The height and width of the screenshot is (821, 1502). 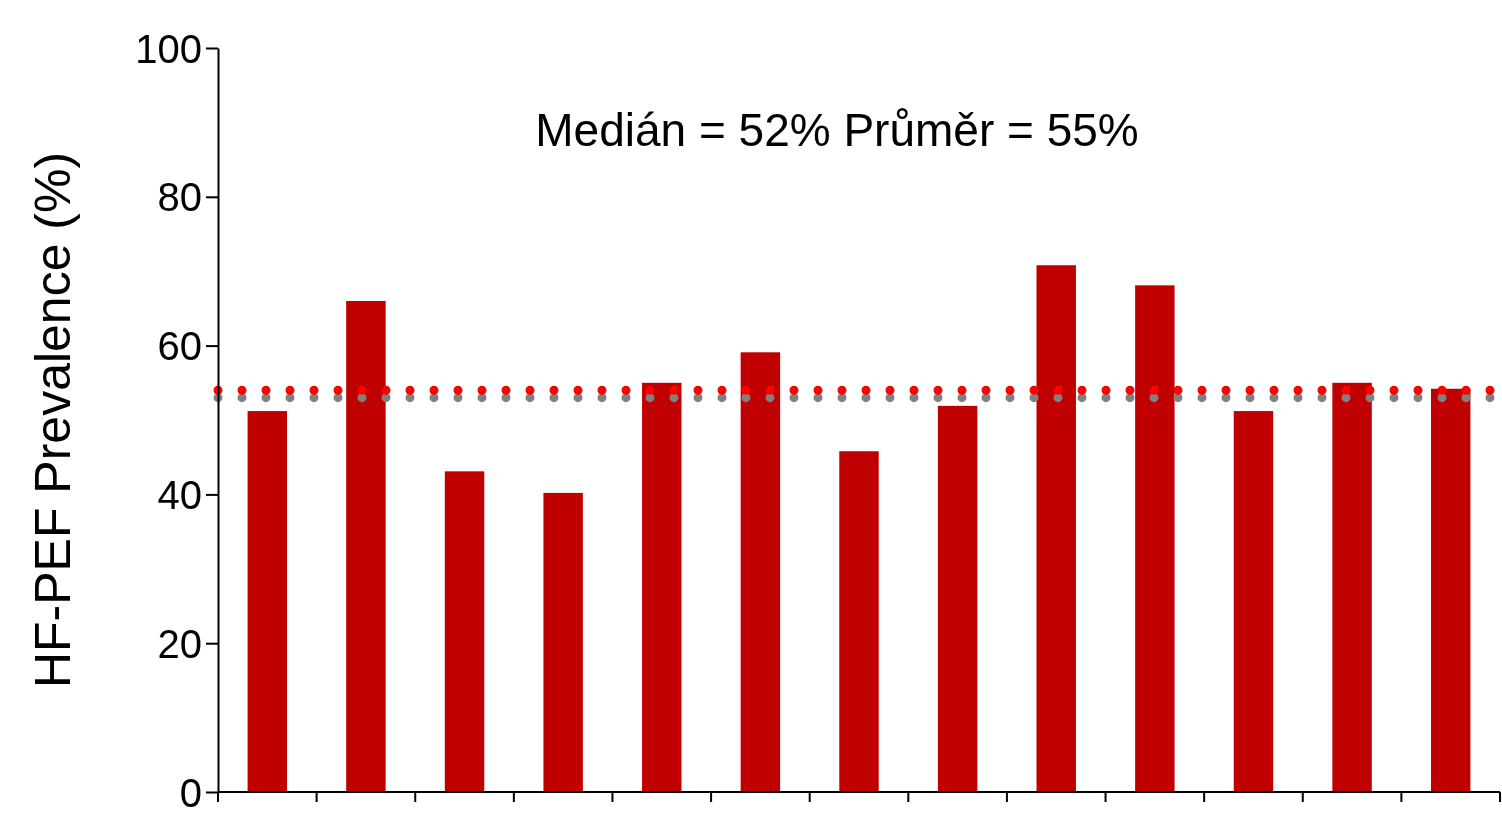 I want to click on y-axis-title: HF-PEF Prevalence (%), so click(x=53, y=420).